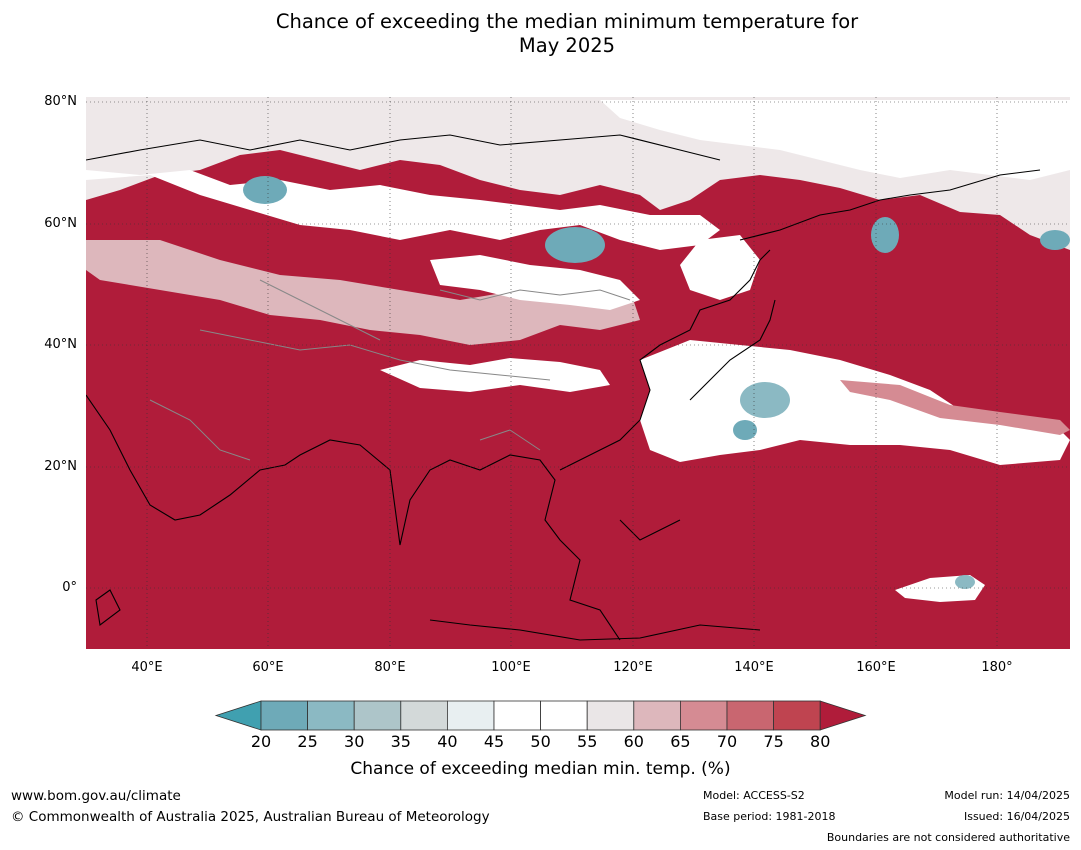 The height and width of the screenshot is (850, 1081). I want to click on colorbar-tick-label: 40, so click(447, 741).